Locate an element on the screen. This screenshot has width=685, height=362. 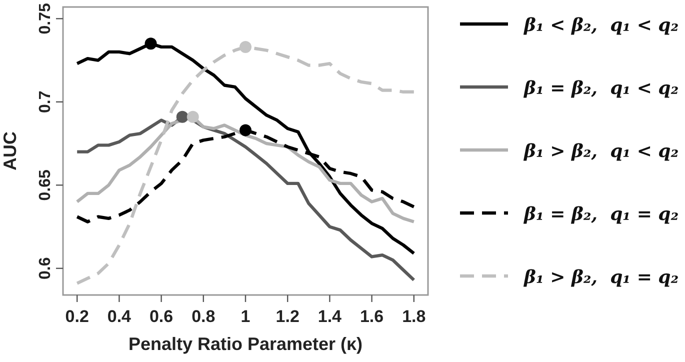
legend-label: β₁ < β₂, q₁ < q₂ is located at coordinates (601, 25).